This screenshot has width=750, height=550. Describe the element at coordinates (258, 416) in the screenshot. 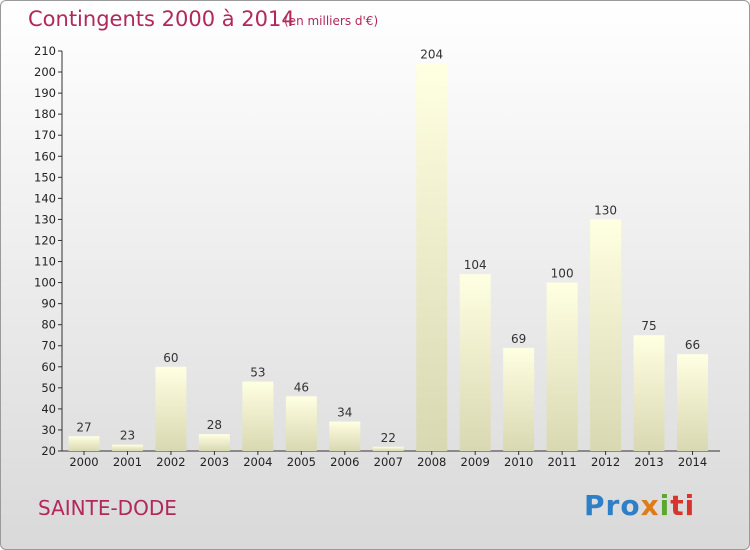

I see `bar-2004` at that location.